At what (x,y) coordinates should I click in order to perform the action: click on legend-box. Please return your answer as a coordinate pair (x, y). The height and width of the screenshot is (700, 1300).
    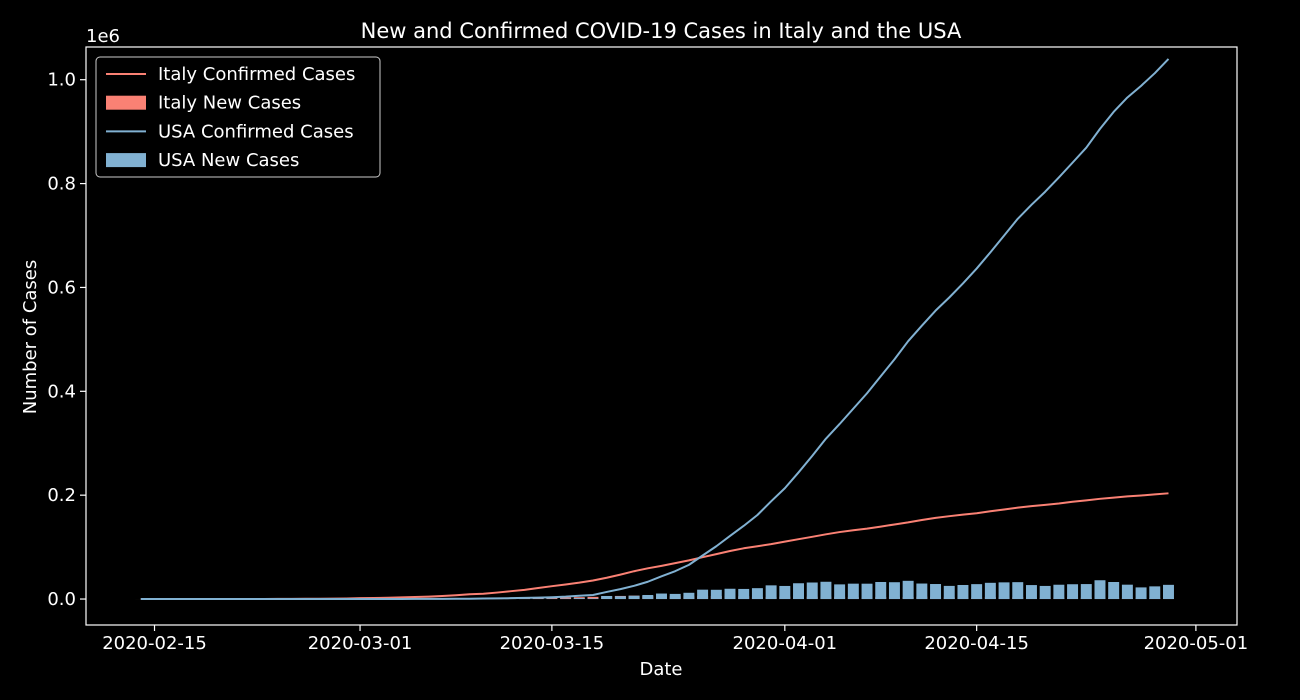
    Looking at the image, I should click on (238, 117).